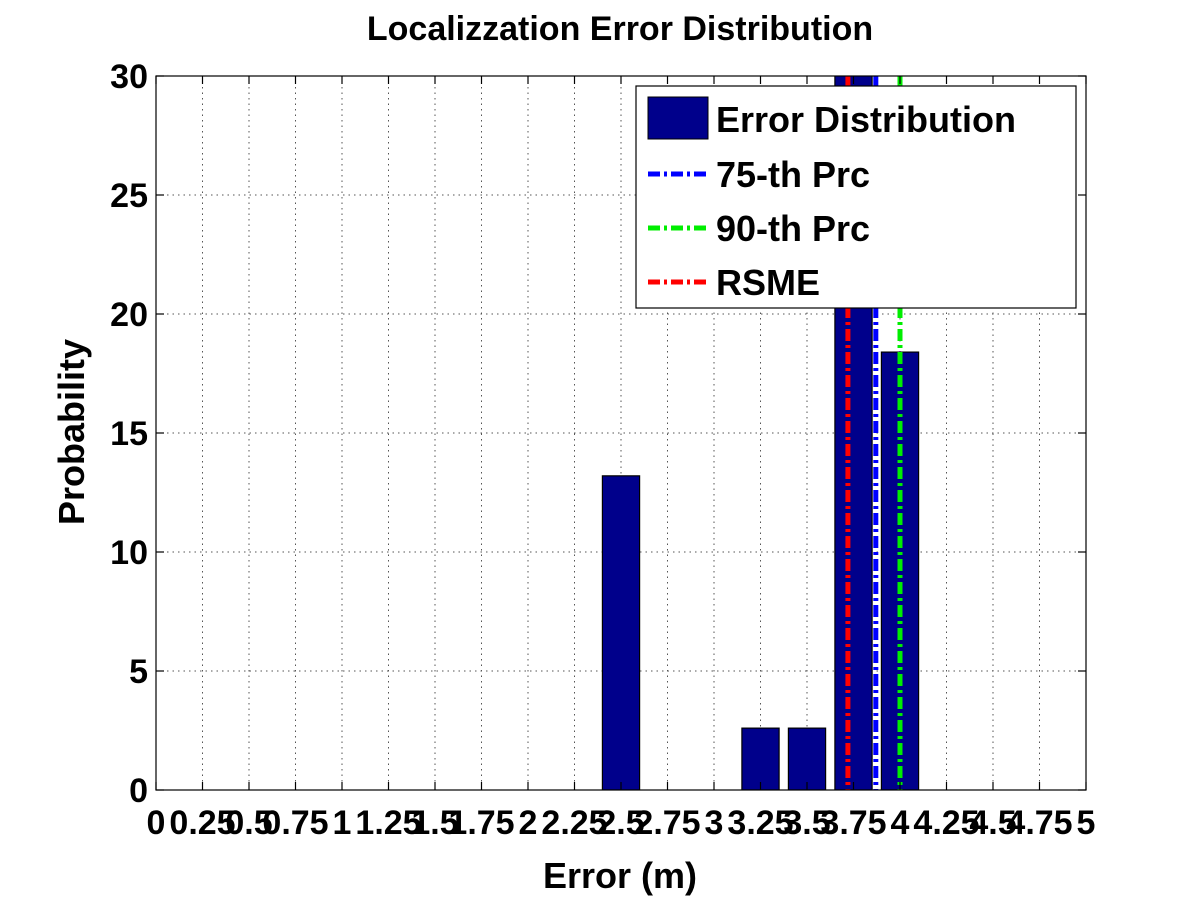  I want to click on x-tick-label: 2.75, so click(667, 823).